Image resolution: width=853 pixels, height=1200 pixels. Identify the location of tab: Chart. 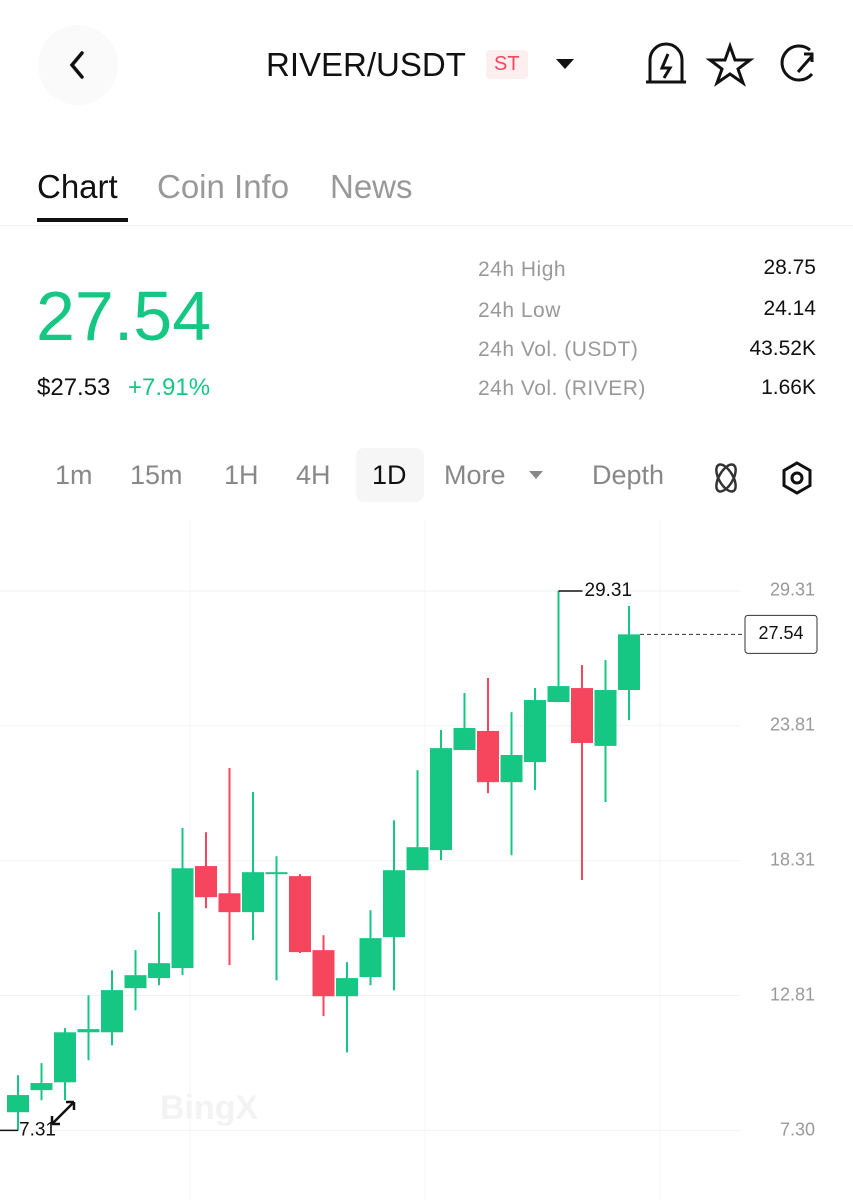
(77, 186).